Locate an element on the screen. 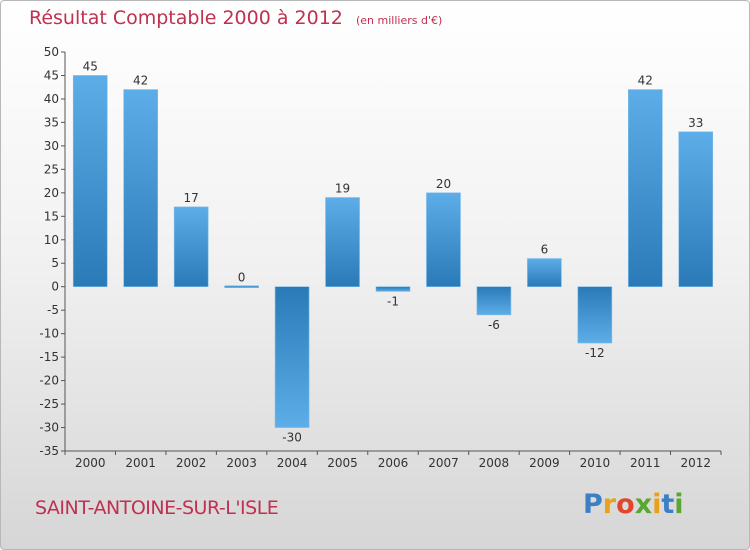 The width and height of the screenshot is (750, 550). logo-letter: r is located at coordinates (609, 504).